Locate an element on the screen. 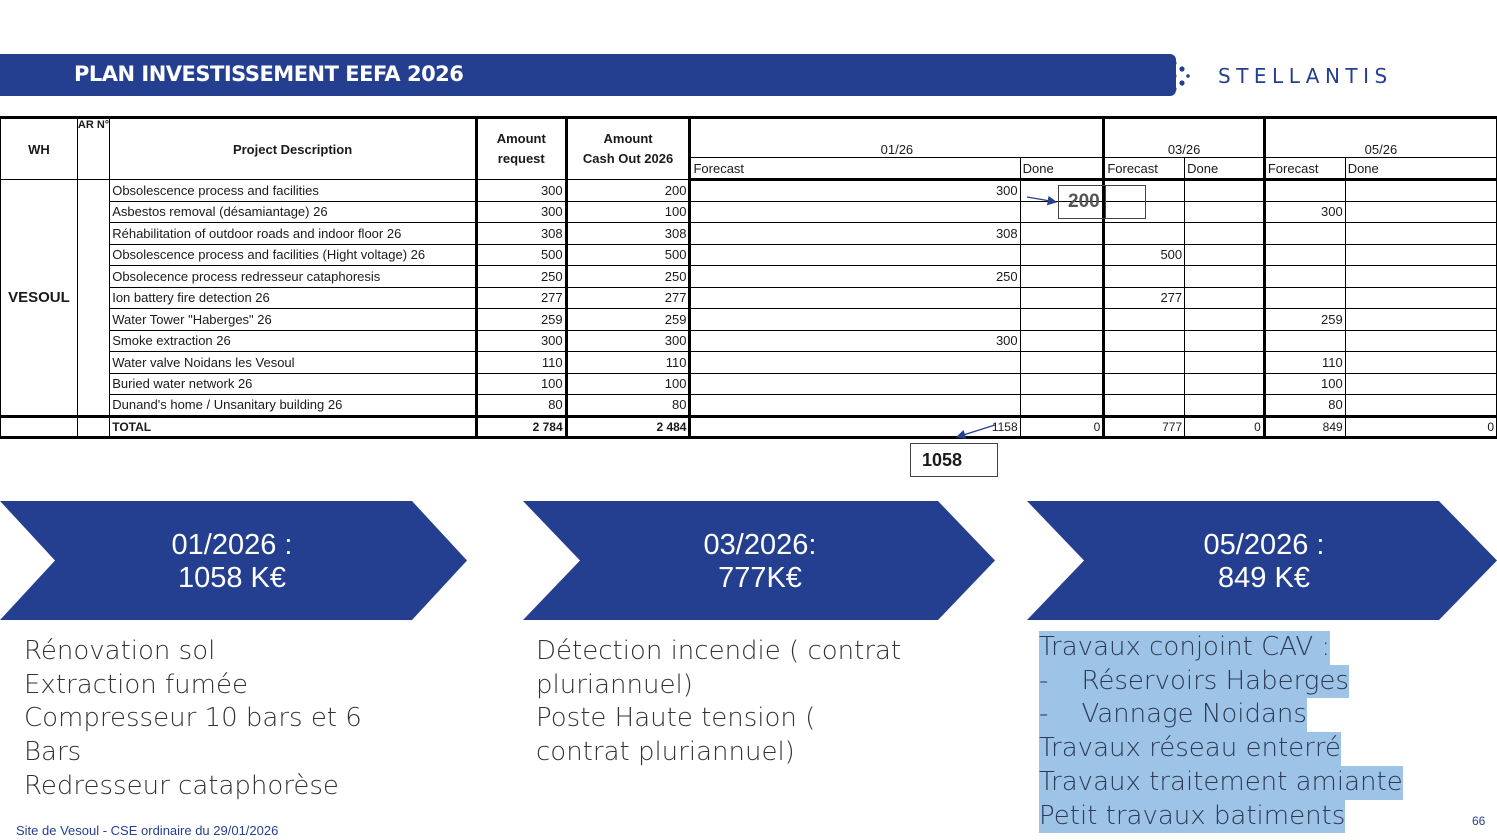  annotation-box-200-divider is located at coordinates (1082, 202).